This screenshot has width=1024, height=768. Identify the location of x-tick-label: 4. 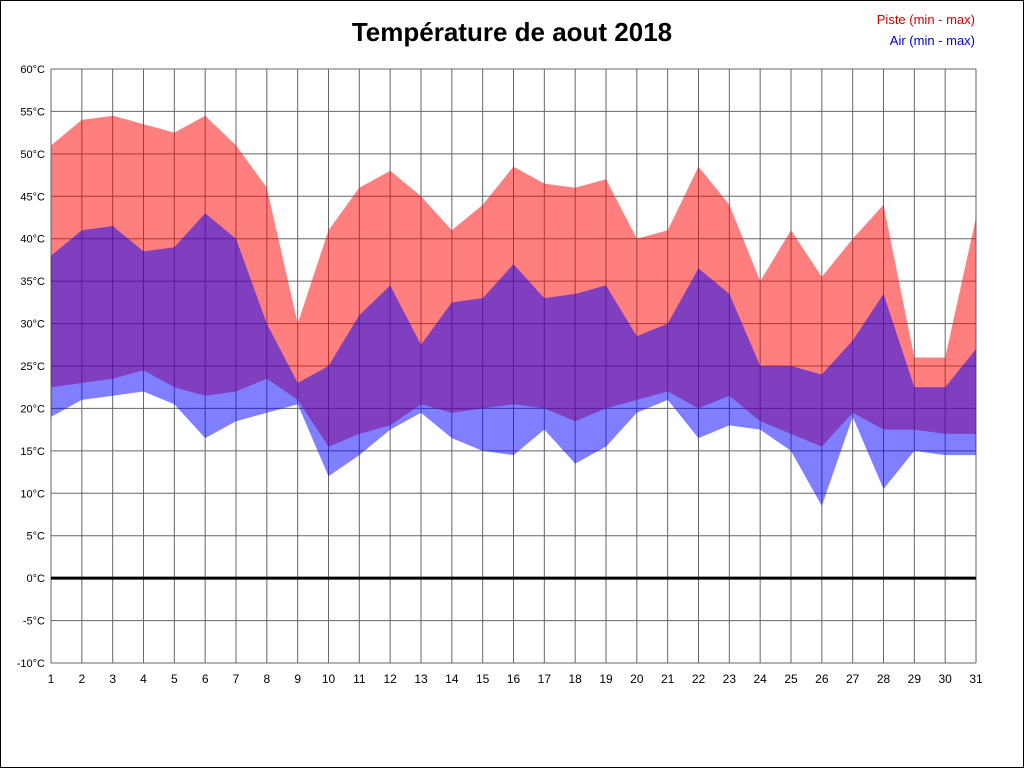
(143, 679).